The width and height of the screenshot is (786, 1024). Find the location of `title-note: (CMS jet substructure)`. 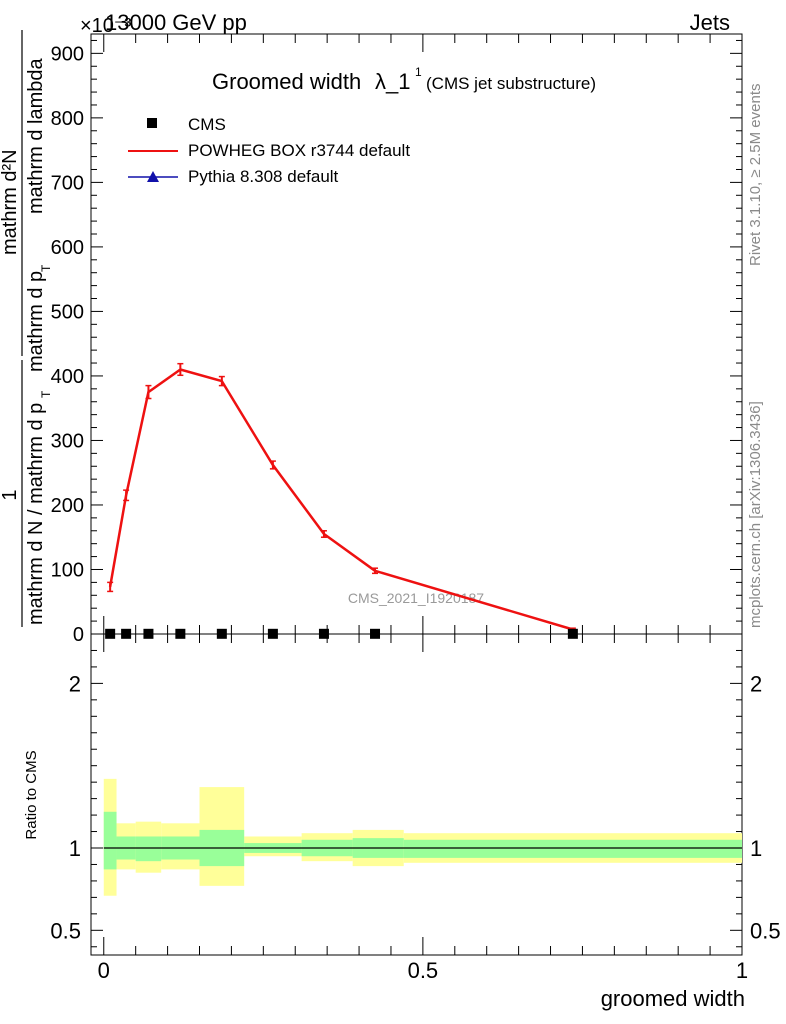

title-note: (CMS jet substructure) is located at coordinates (511, 83).